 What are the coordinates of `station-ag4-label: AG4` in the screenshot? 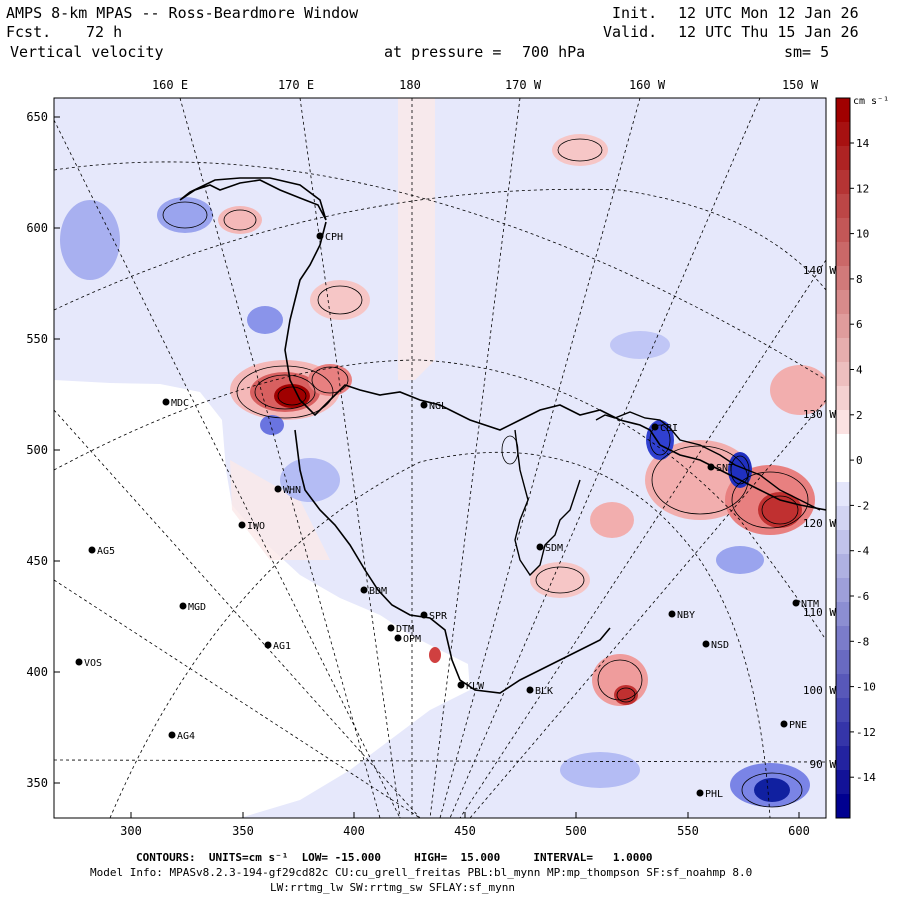 It's located at (186, 736).